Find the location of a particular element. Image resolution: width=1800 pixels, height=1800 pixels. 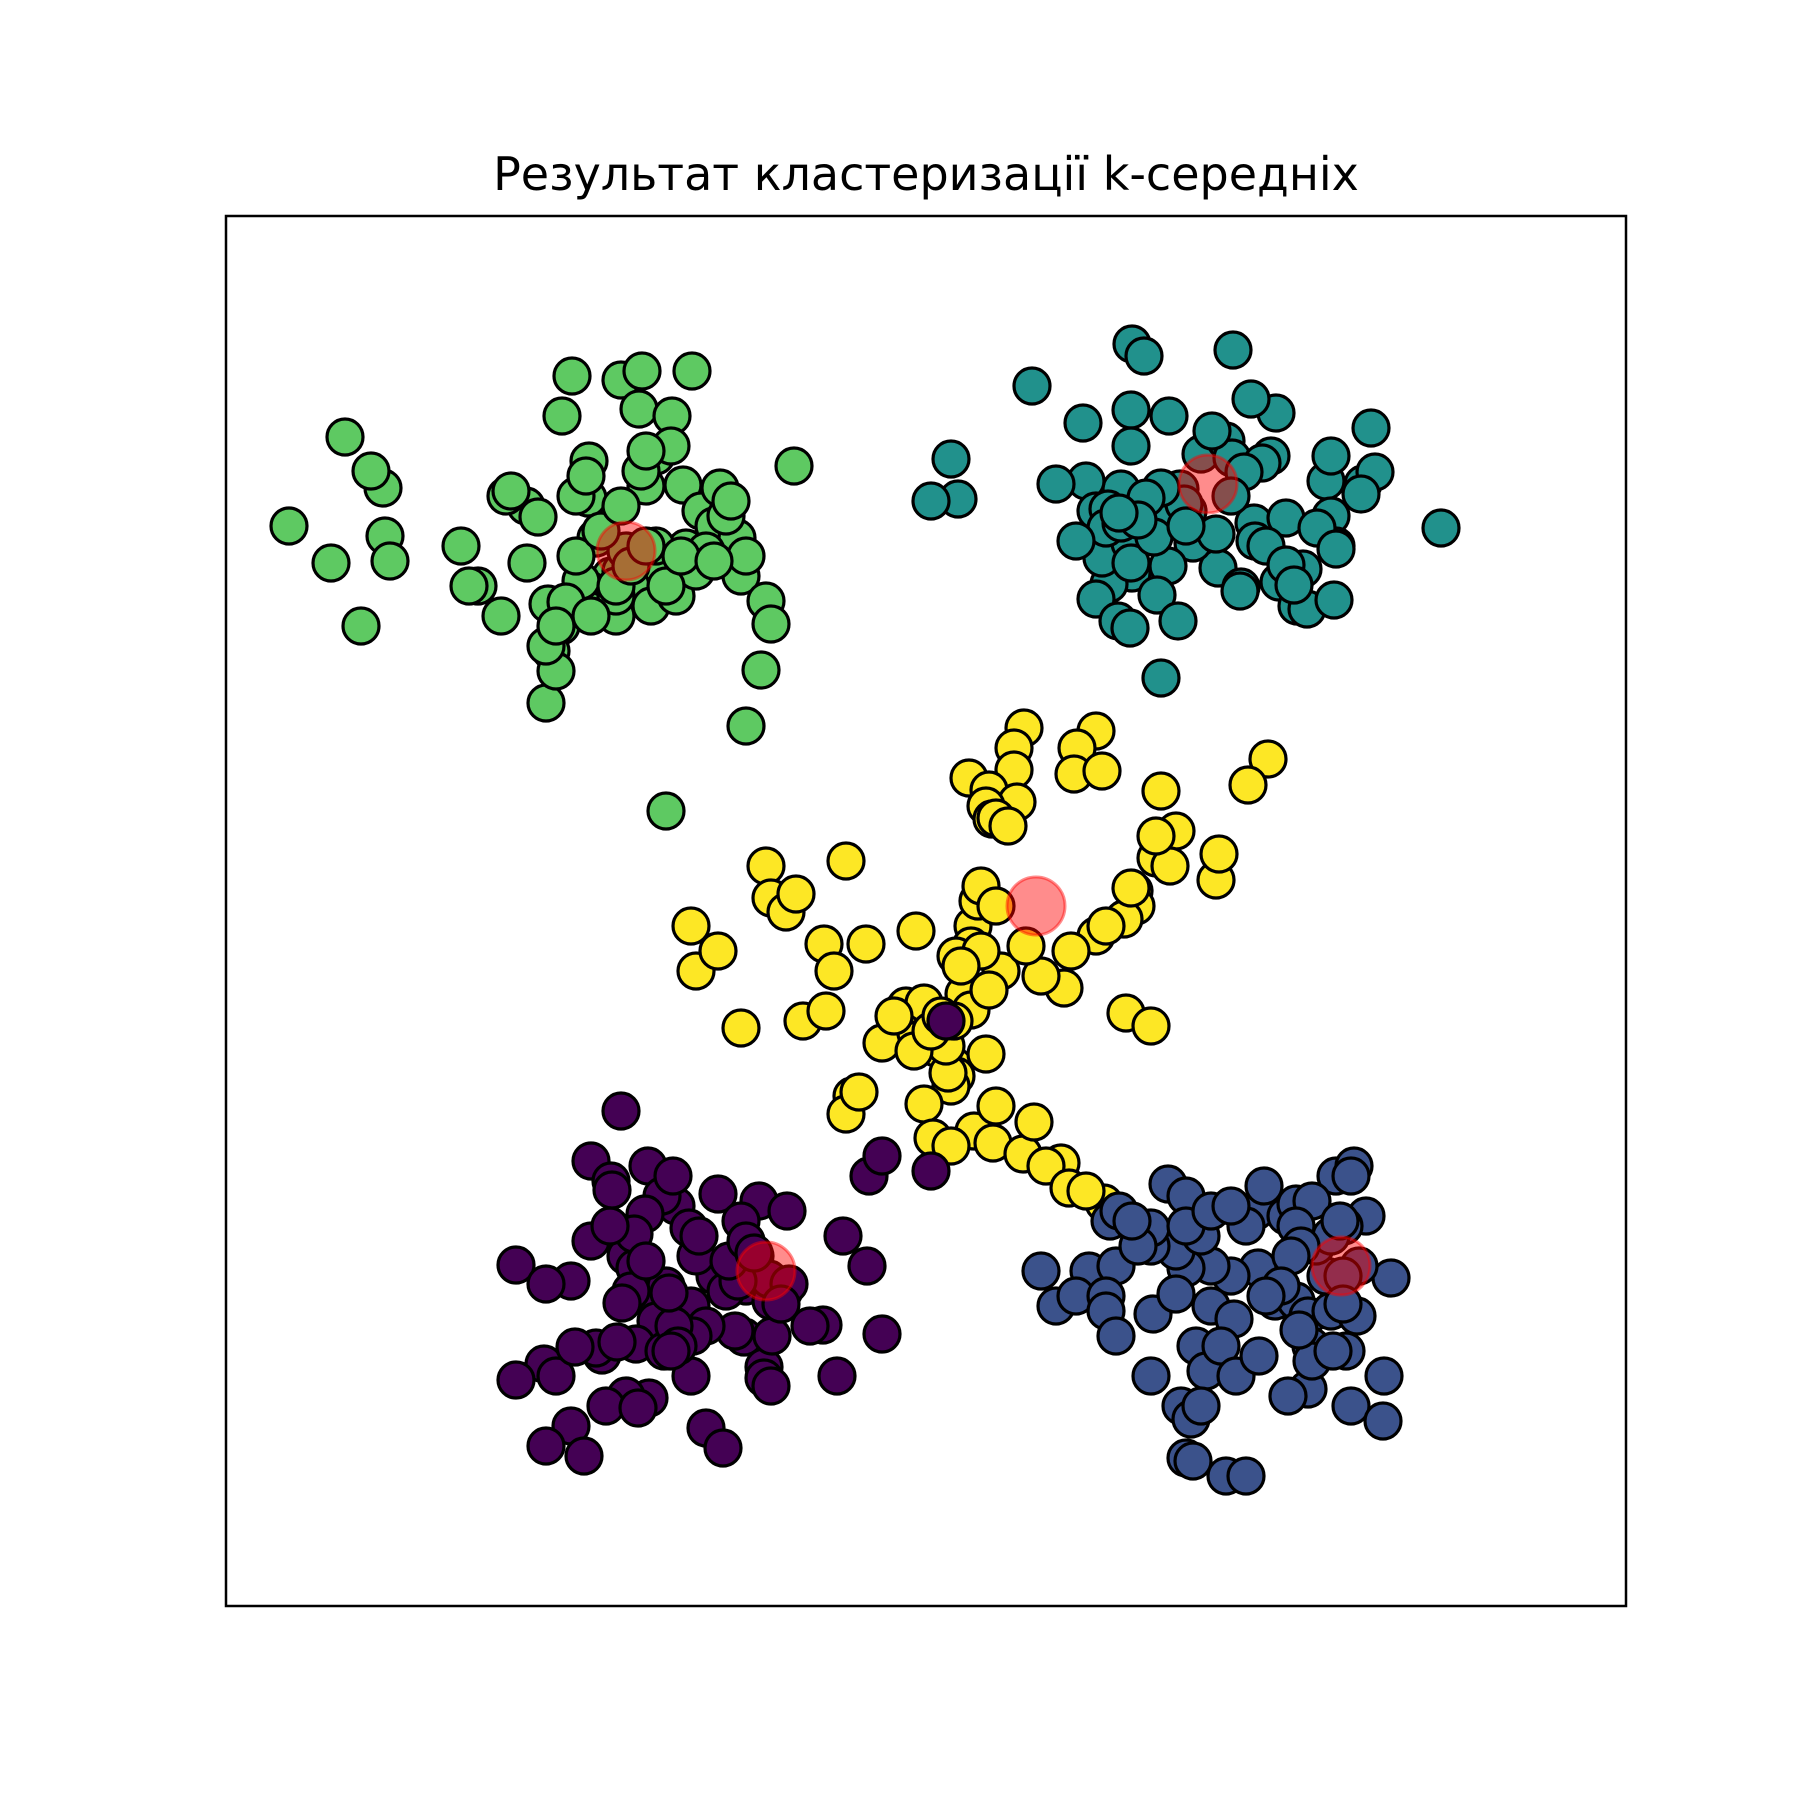

chart-title: Результат кластеризації k-середніх is located at coordinates (926, 174).